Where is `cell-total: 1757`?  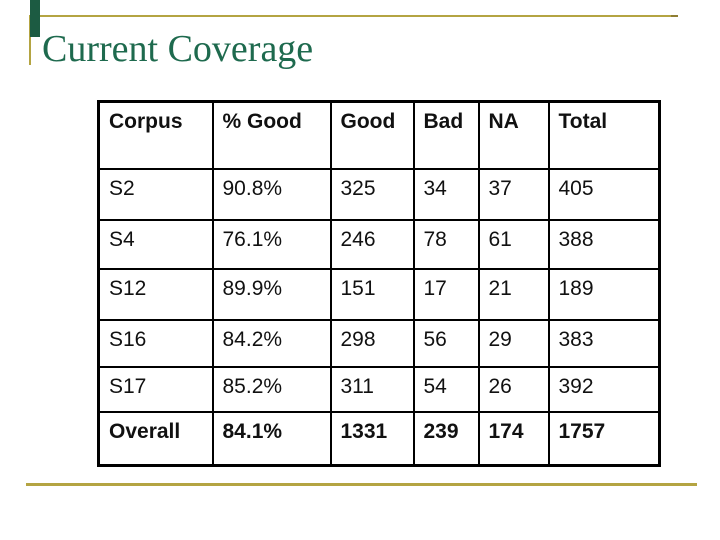
cell-total: 1757 is located at coordinates (604, 438).